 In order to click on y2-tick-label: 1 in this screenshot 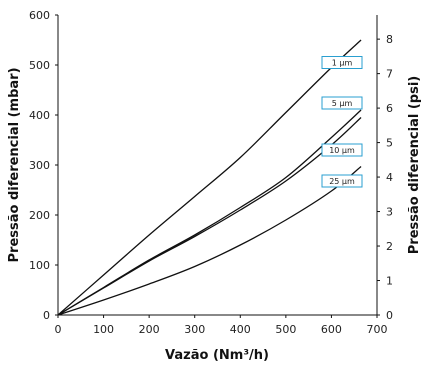, I will do `click(389, 281)`.